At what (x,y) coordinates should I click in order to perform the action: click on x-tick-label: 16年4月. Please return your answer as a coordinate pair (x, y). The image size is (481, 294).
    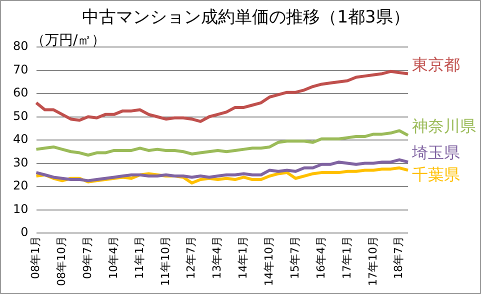
    Looking at the image, I should click on (321, 258).